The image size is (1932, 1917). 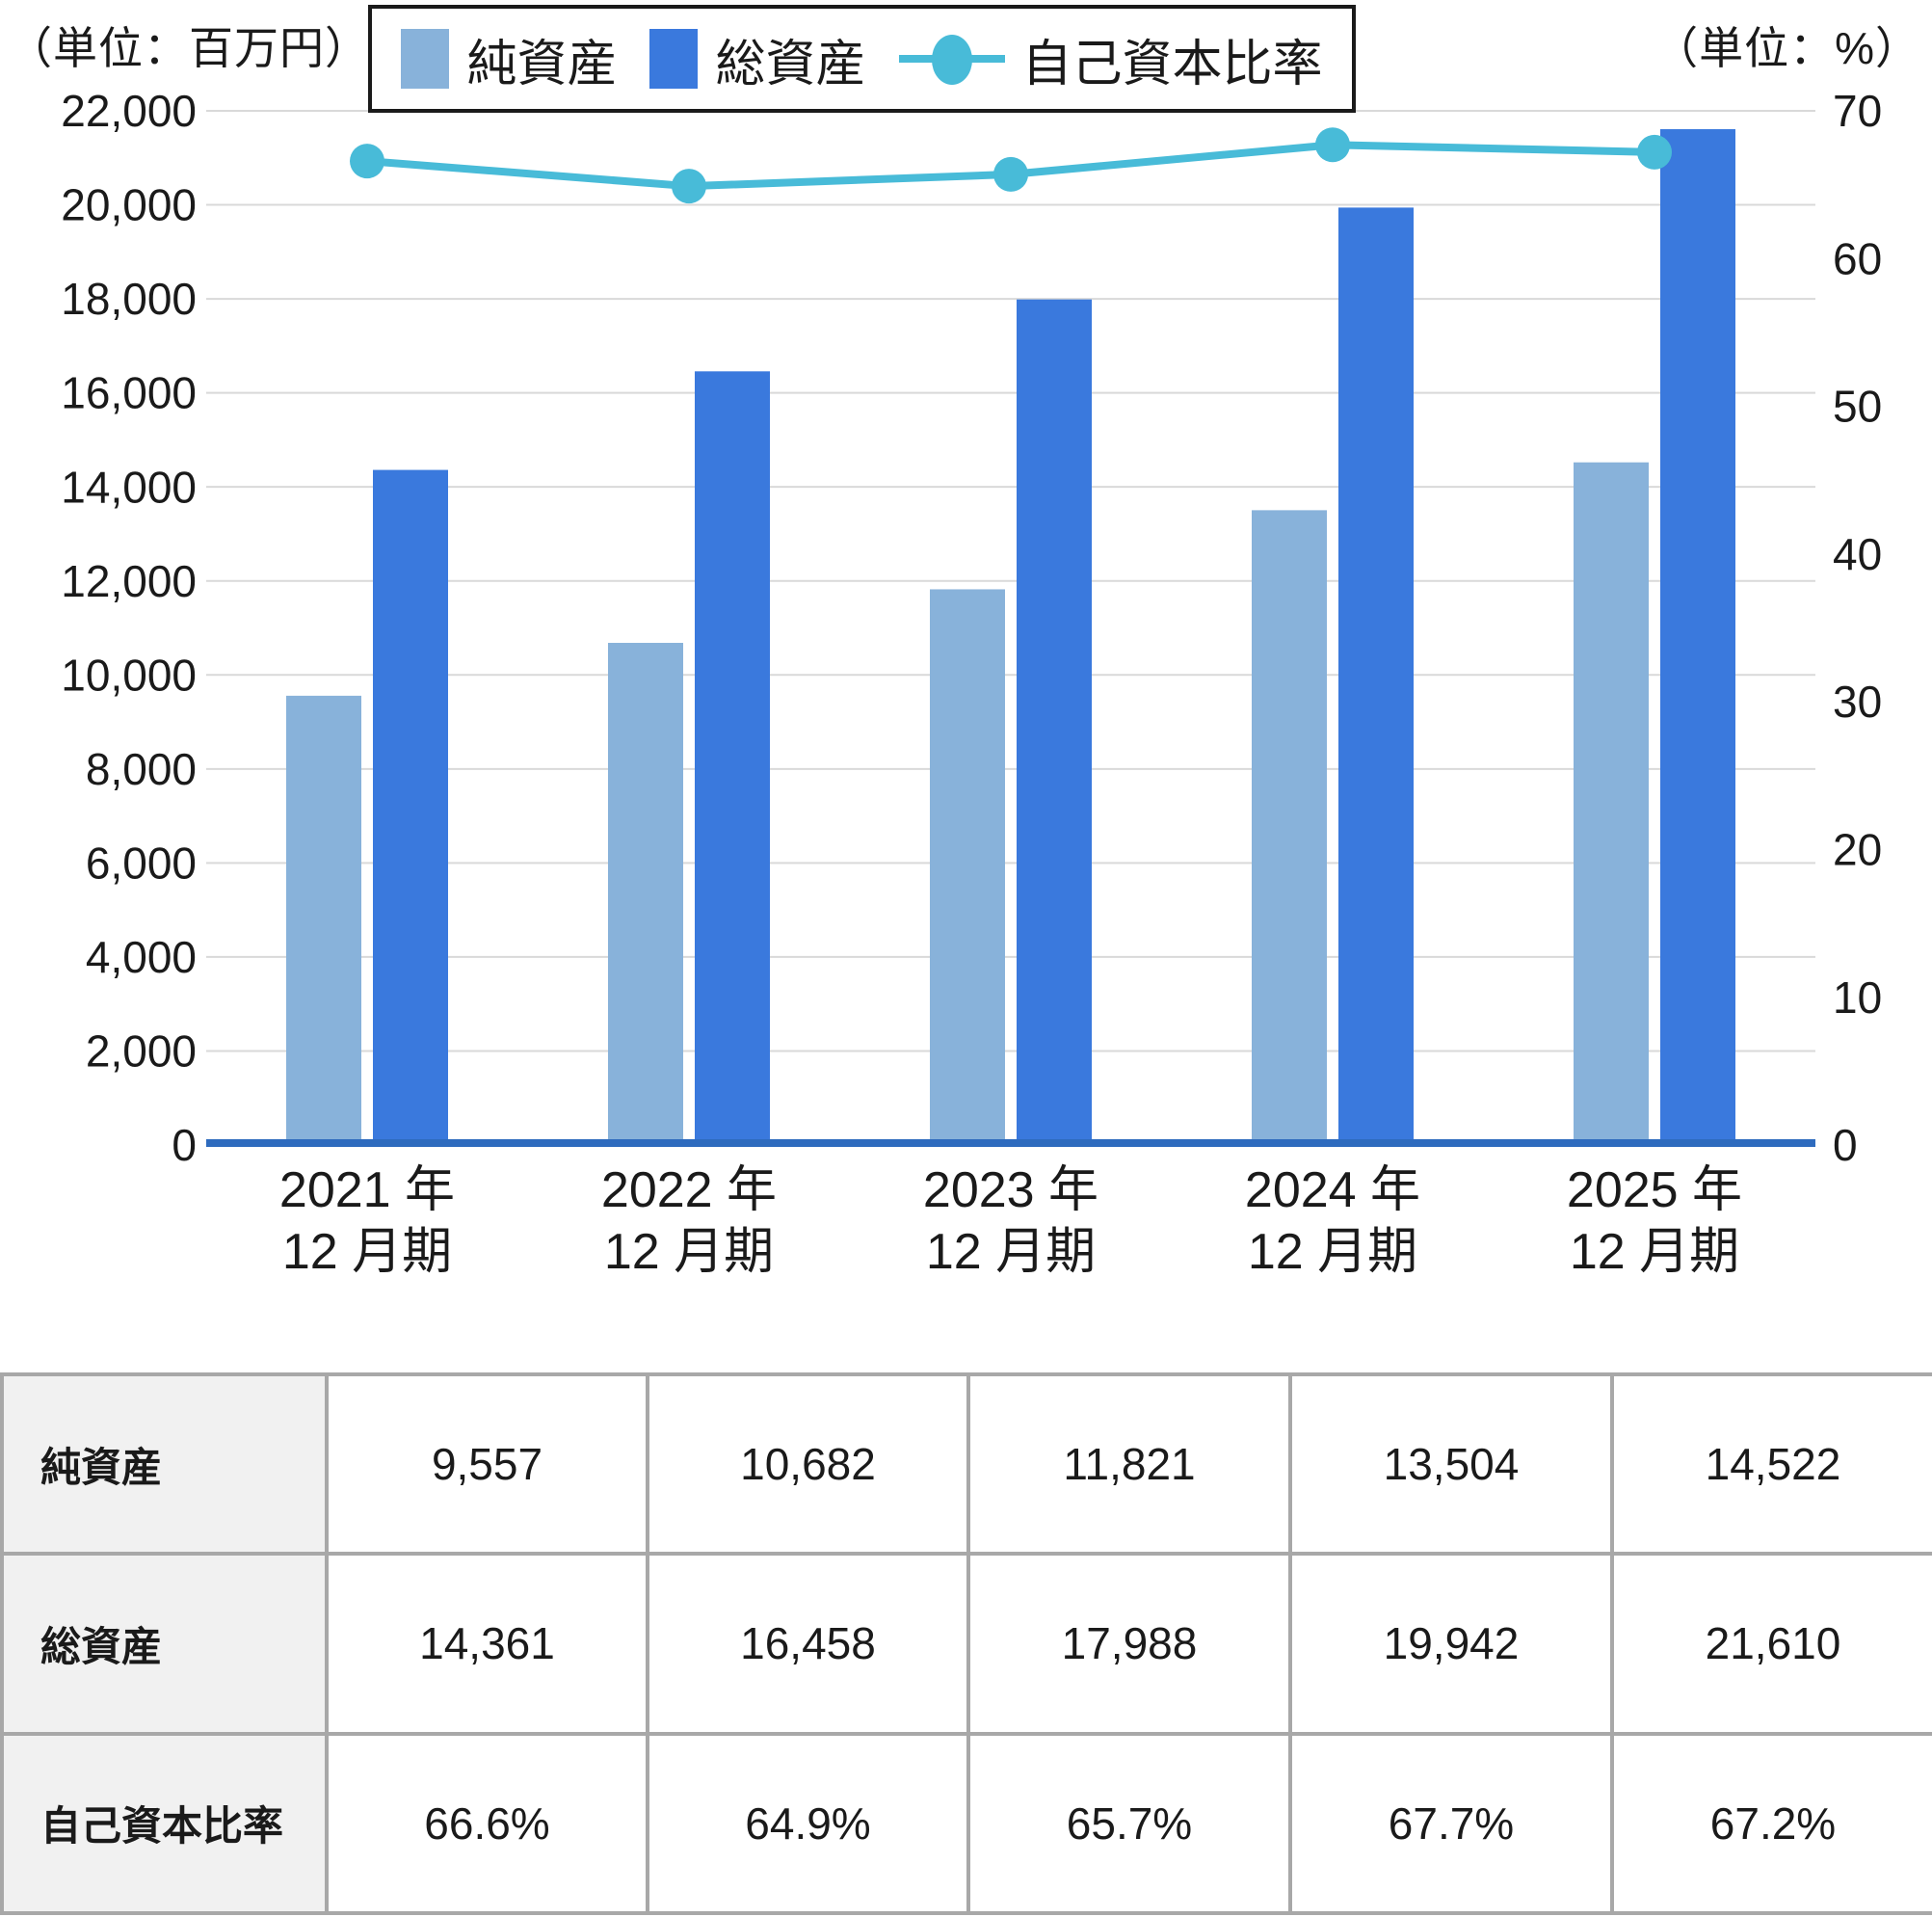 What do you see at coordinates (129, 299) in the screenshot?
I see `left-axis-tick-label: 18,000` at bounding box center [129, 299].